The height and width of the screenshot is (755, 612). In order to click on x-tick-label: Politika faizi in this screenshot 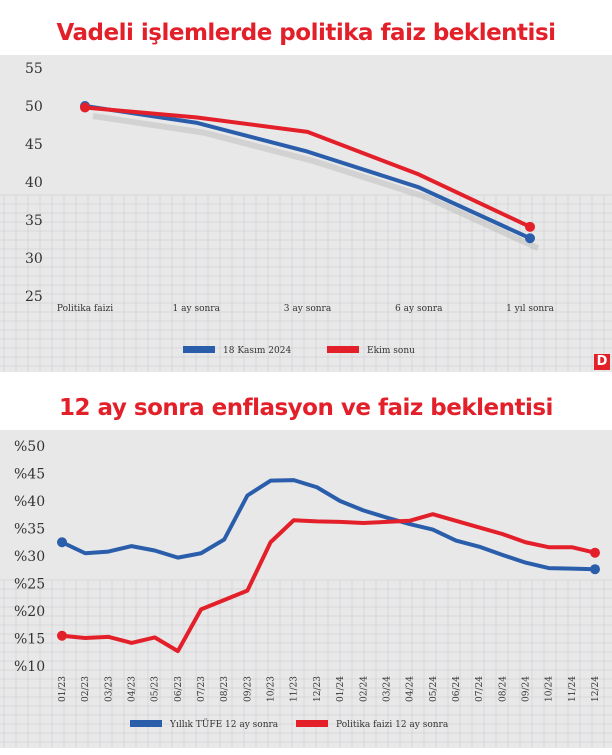, I will do `click(85, 309)`.